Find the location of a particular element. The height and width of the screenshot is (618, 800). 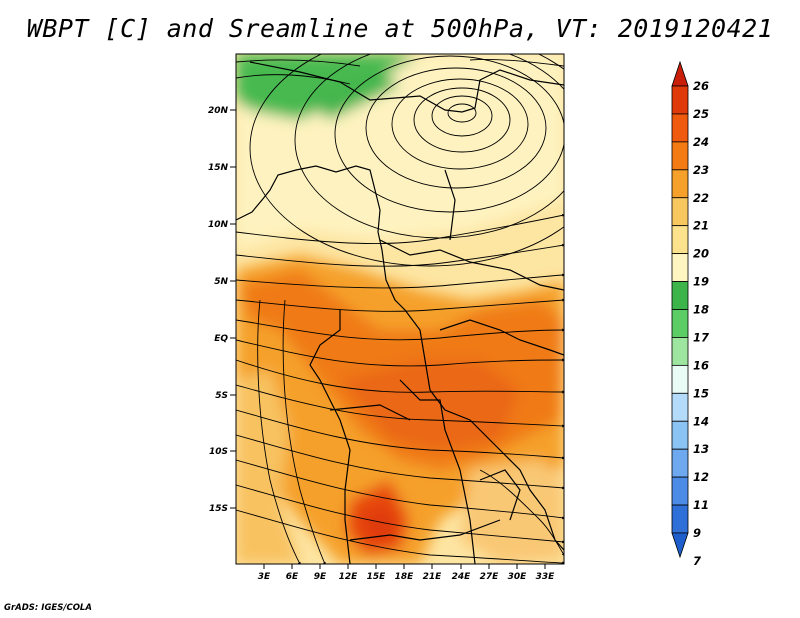

lon-label-21e: 21E is located at coordinates (433, 577).